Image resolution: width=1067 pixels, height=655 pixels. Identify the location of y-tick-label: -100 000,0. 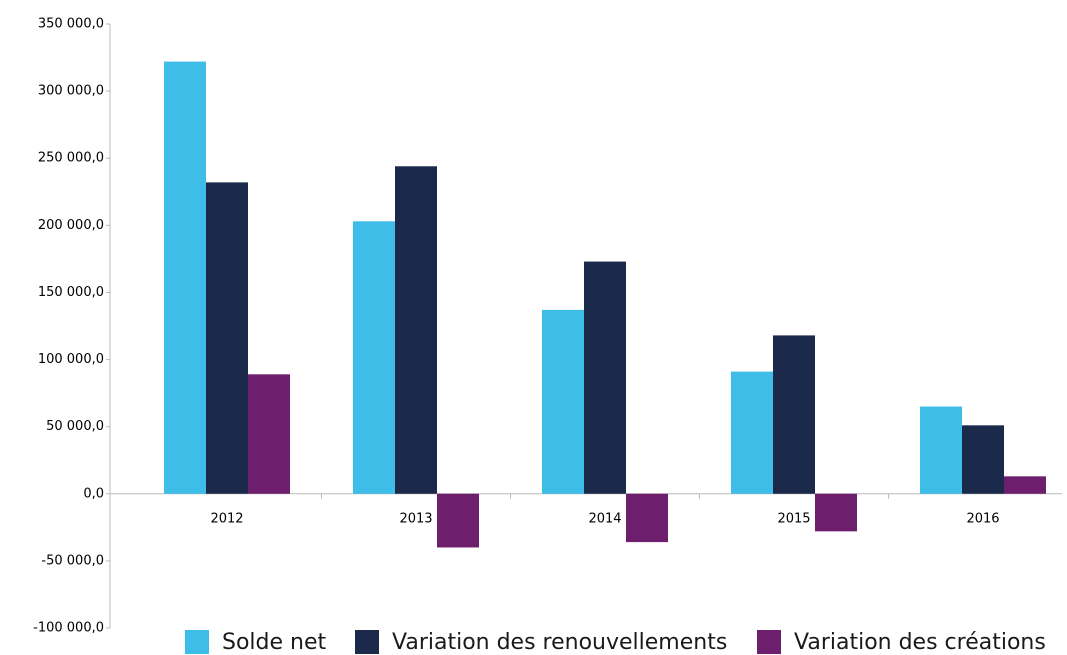
(68, 628).